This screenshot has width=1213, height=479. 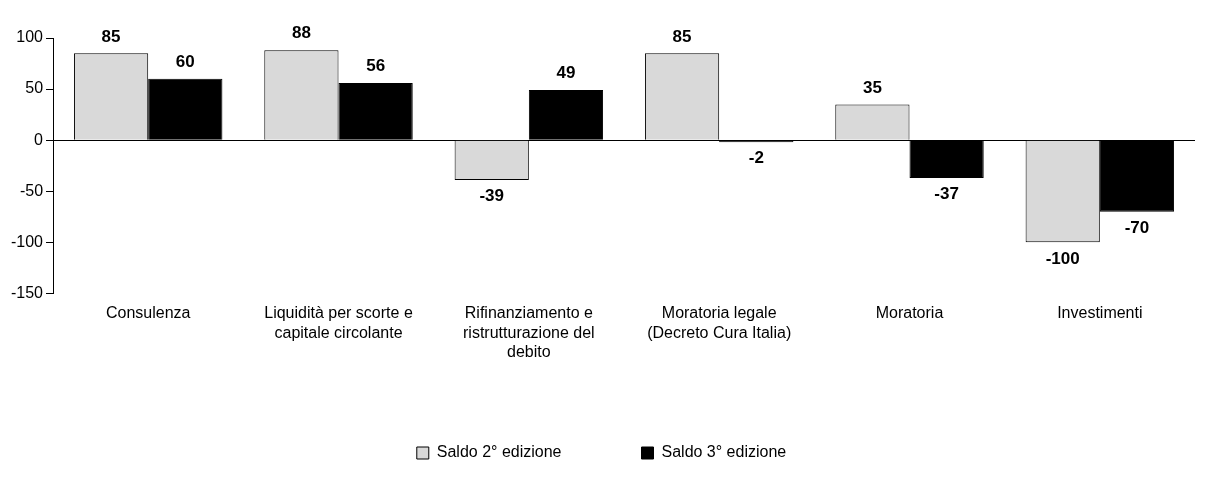 I want to click on legend-label: Saldo 3° edizione, so click(x=724, y=452).